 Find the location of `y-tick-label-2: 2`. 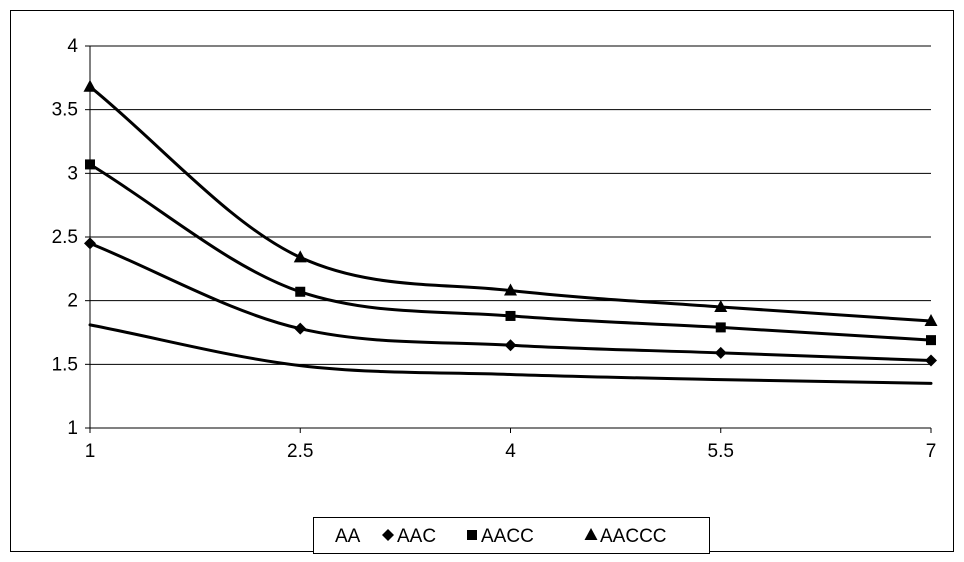

y-tick-label-2: 2 is located at coordinates (72, 301).